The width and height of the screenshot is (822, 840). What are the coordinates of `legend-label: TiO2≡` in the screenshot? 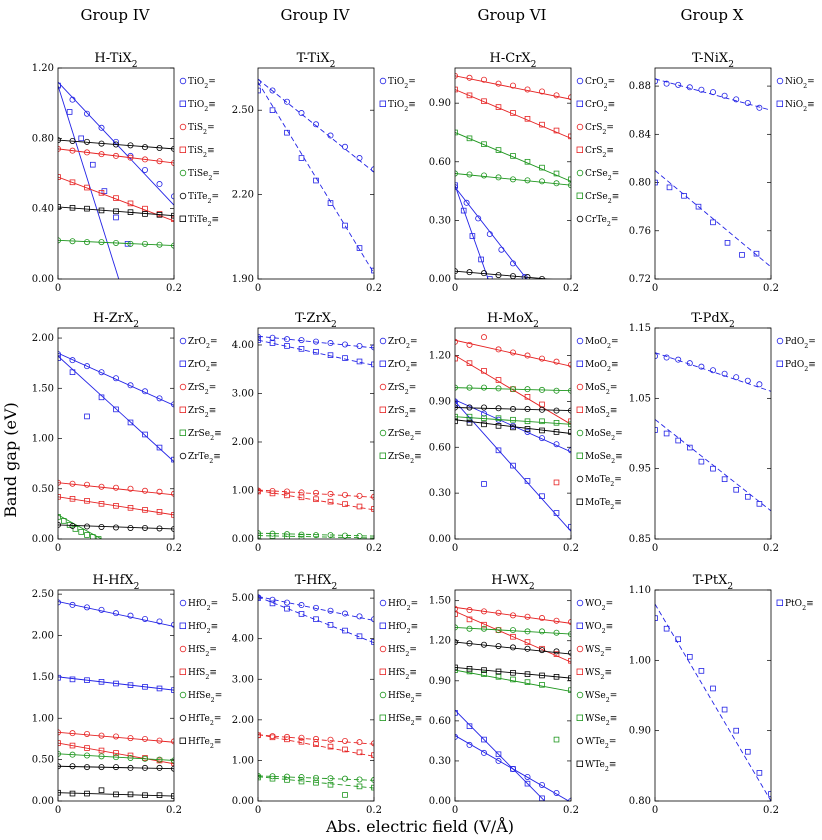 It's located at (202, 106).